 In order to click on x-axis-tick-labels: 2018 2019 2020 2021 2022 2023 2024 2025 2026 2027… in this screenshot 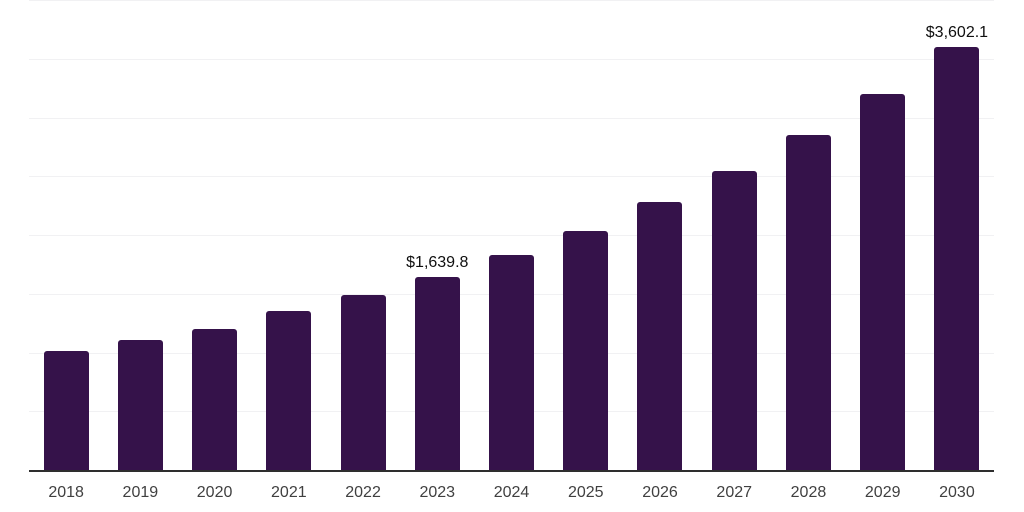, I will do `click(511, 492)`.